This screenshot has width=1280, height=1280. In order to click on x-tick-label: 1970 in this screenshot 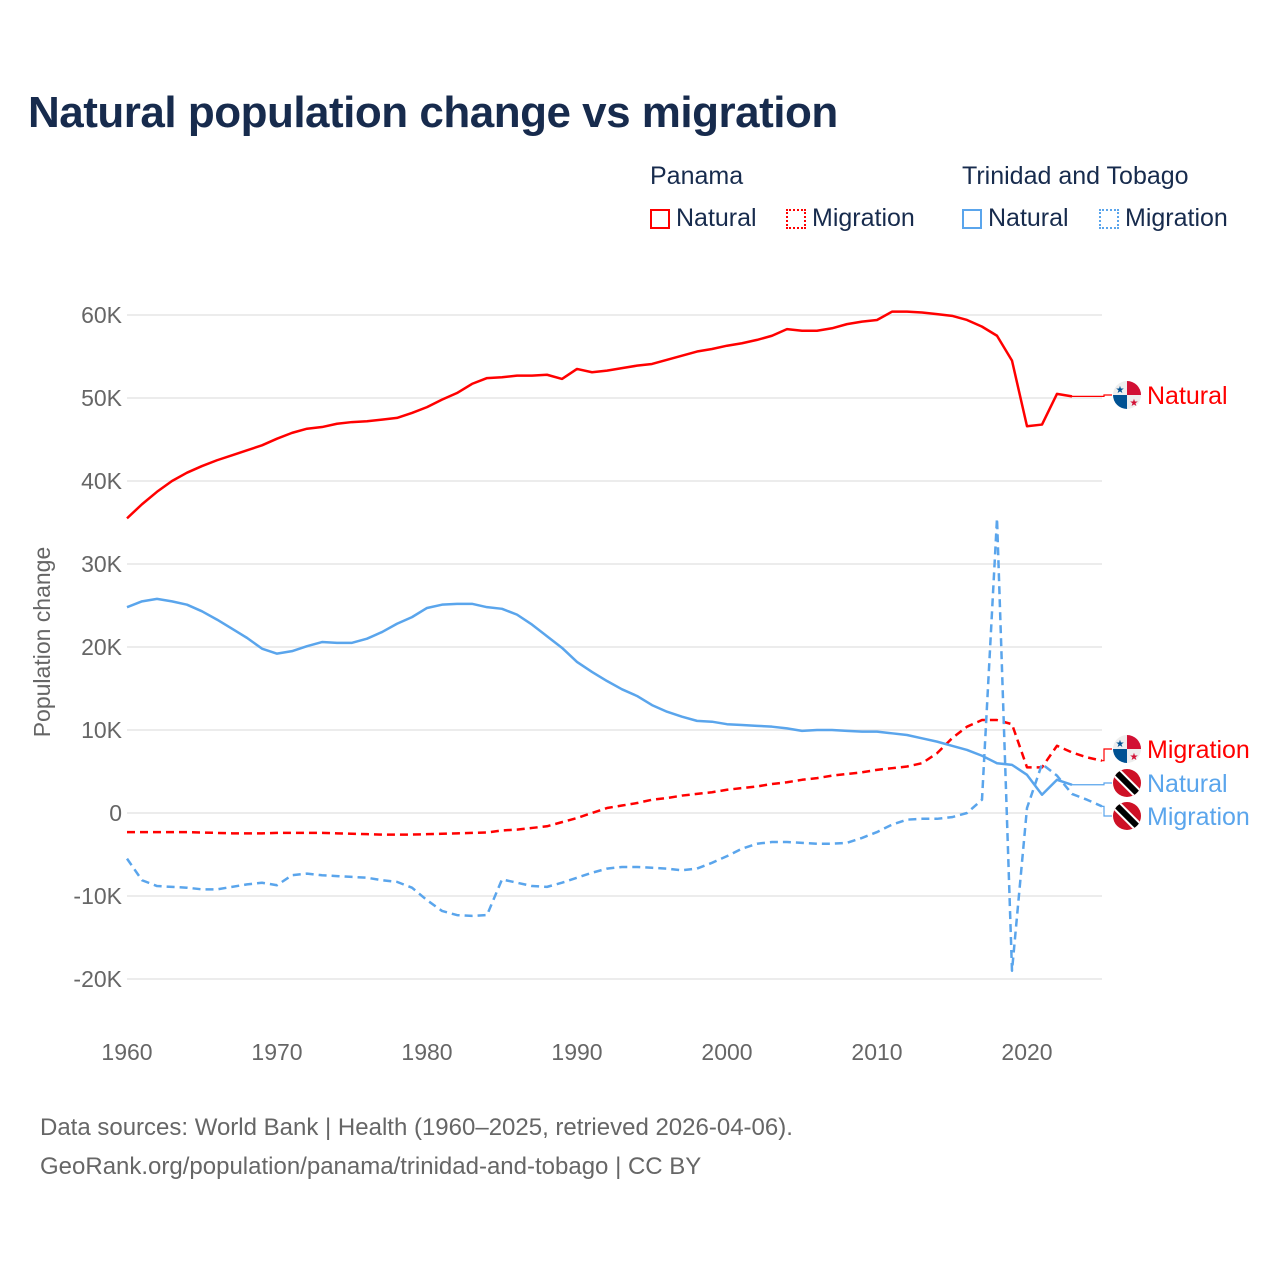, I will do `click(276, 1052)`.